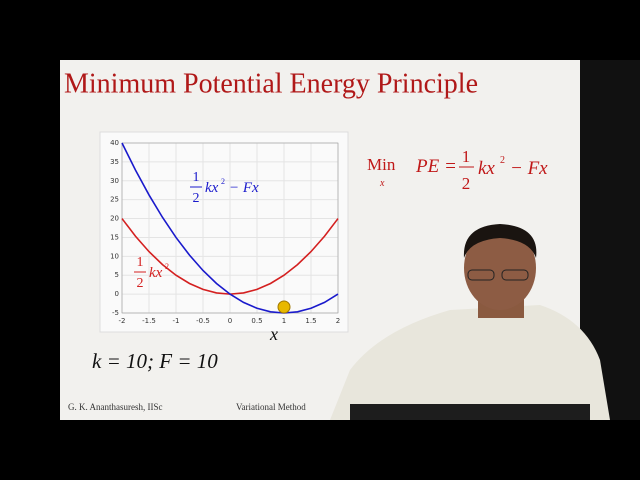 Image resolution: width=640 pixels, height=480 pixels. Describe the element at coordinates (155, 361) in the screenshot. I see `params: k = 10; F = 10` at that location.